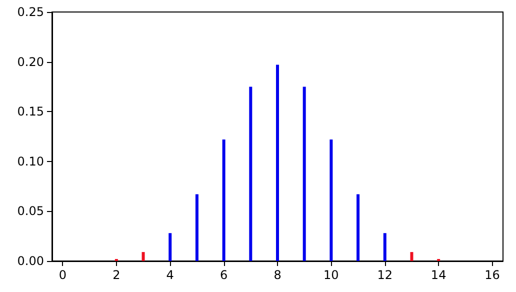 This screenshot has width=516, height=292. What do you see at coordinates (30, 161) in the screenshot?
I see `y-tick-label: 0.10` at bounding box center [30, 161].